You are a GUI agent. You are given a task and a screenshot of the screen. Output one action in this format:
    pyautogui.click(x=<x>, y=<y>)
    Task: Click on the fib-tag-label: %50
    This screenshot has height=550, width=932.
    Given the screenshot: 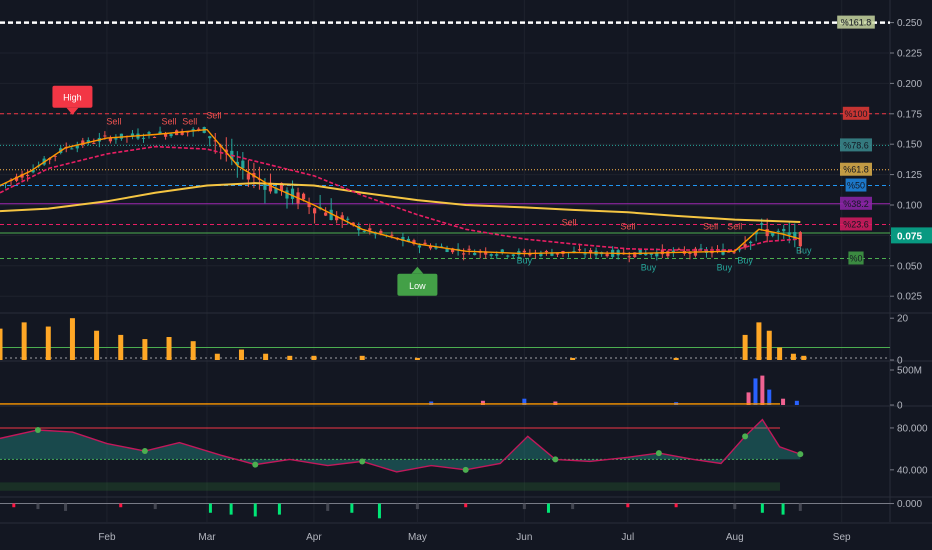 What is the action you would take?
    pyautogui.click(x=856, y=186)
    